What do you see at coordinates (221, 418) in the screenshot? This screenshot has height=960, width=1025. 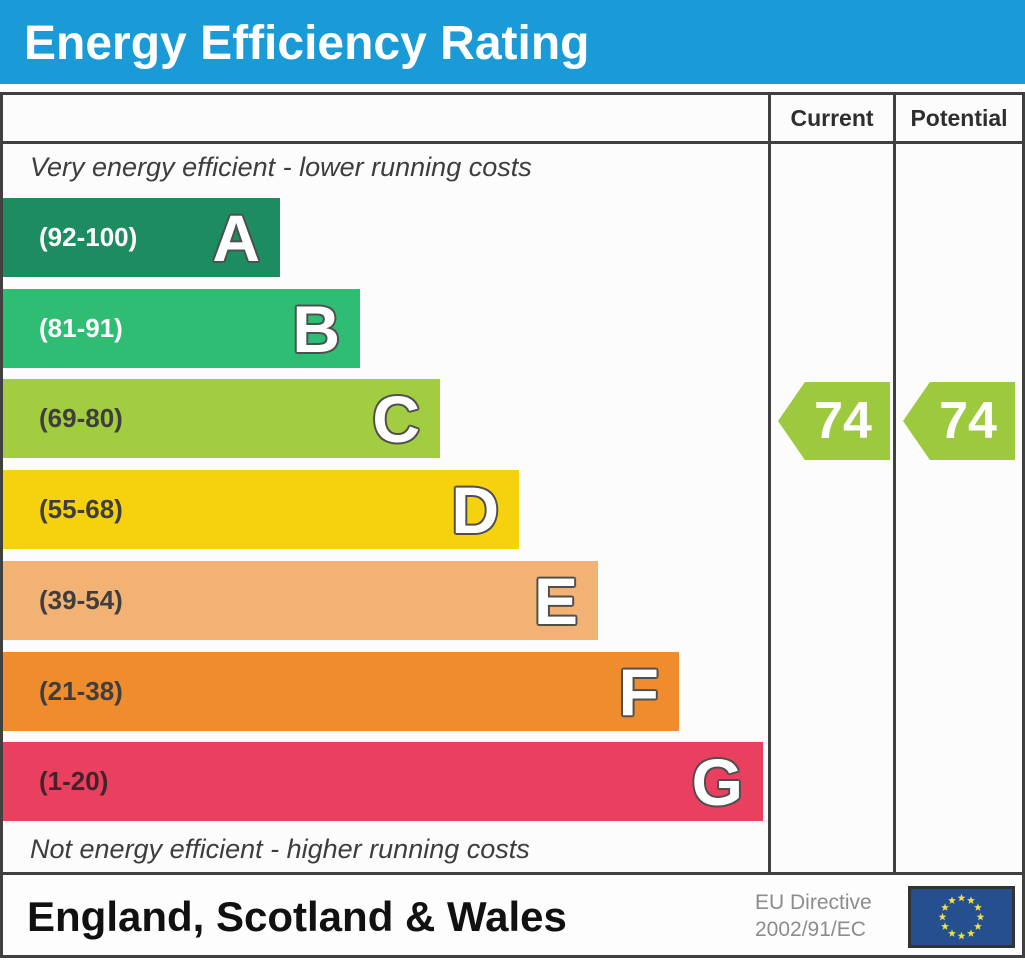 I see `band-C: (69-80) C` at bounding box center [221, 418].